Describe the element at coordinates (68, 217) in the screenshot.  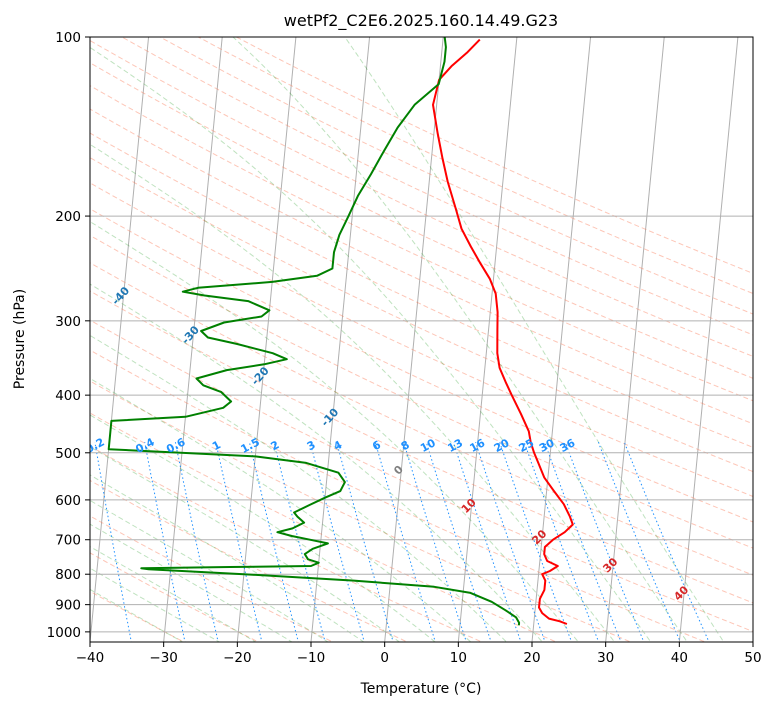
I see `y-tick-label: 200` at that location.